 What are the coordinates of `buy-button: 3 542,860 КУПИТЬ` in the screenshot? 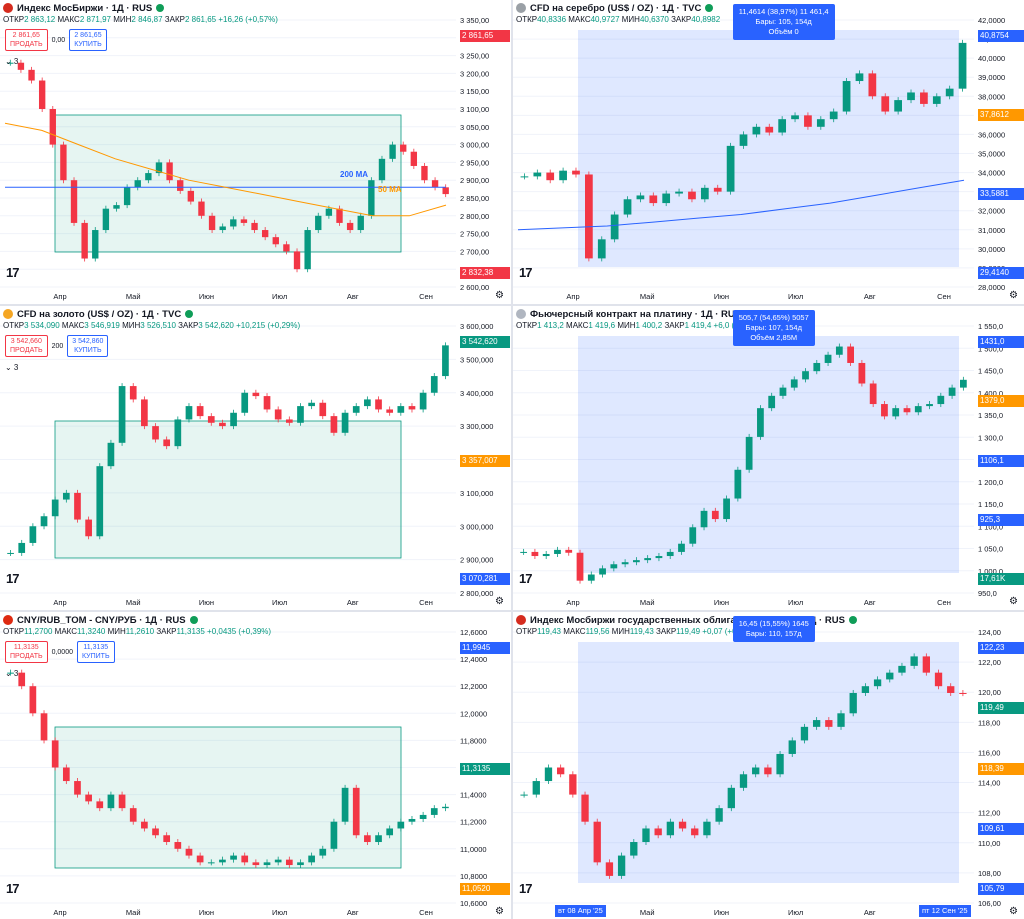 It's located at (88, 346).